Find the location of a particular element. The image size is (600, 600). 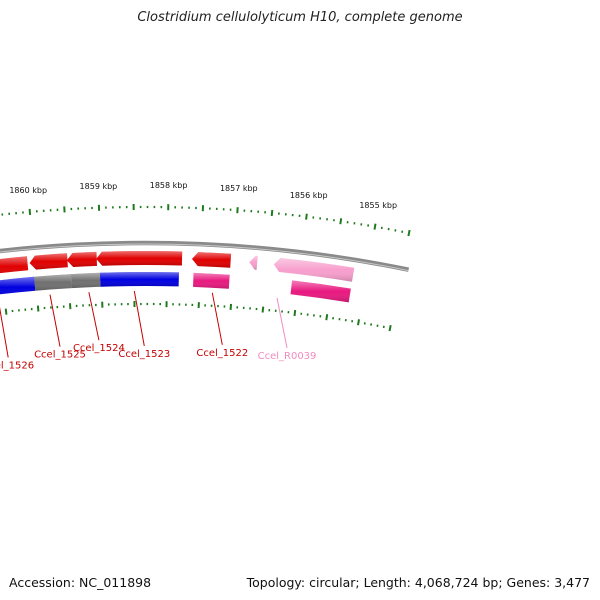

scale-label: 1859 kbp is located at coordinates (99, 186).